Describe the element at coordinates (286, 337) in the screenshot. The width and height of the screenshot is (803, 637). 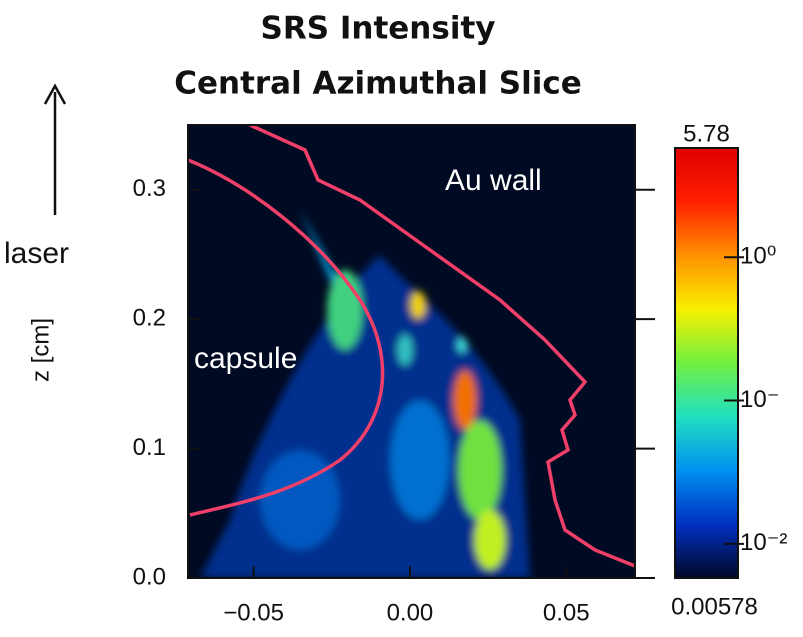
I see `capsule-boundary` at that location.